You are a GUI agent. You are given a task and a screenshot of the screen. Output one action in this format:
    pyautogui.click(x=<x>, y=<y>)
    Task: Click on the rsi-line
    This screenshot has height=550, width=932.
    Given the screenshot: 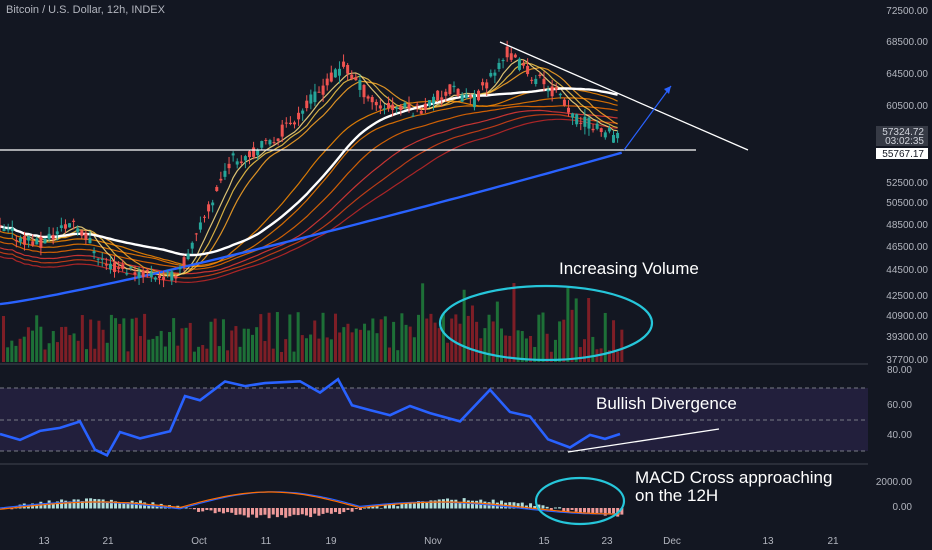 What is the action you would take?
    pyautogui.click(x=310, y=417)
    